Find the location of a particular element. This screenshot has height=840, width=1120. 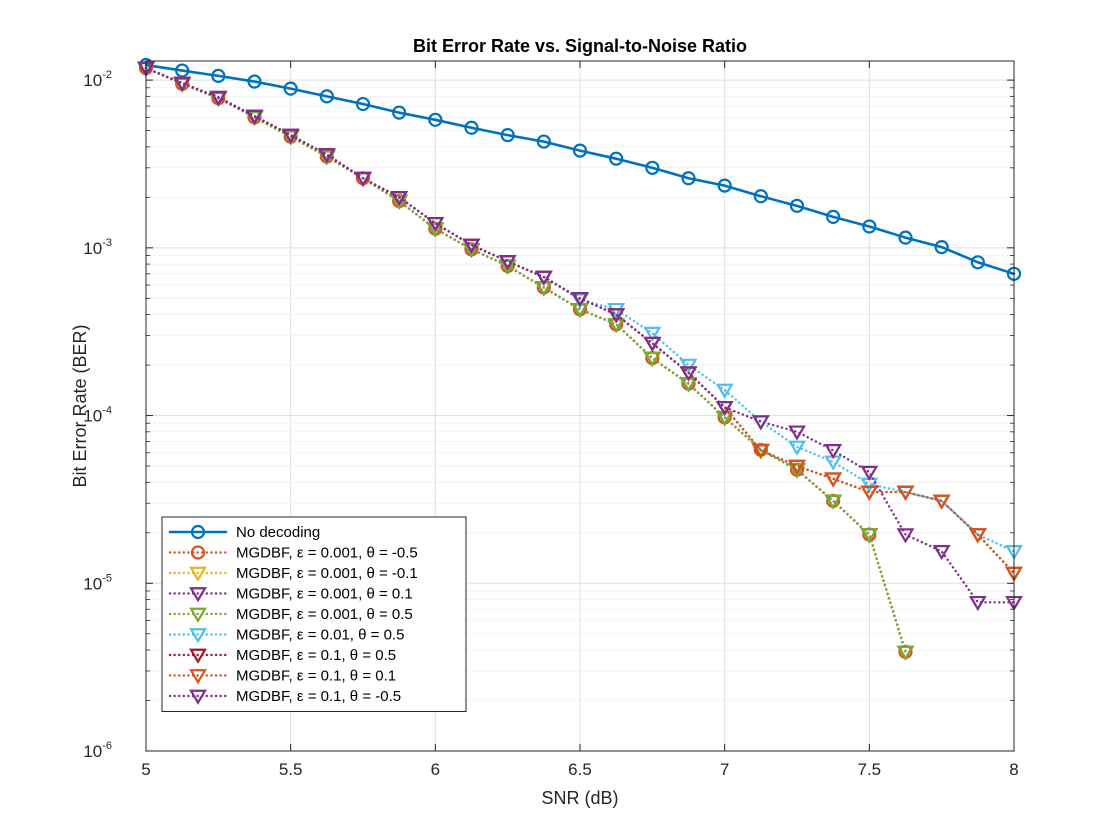

y-tick-label: 10⁻⁶ is located at coordinates (97, 750).